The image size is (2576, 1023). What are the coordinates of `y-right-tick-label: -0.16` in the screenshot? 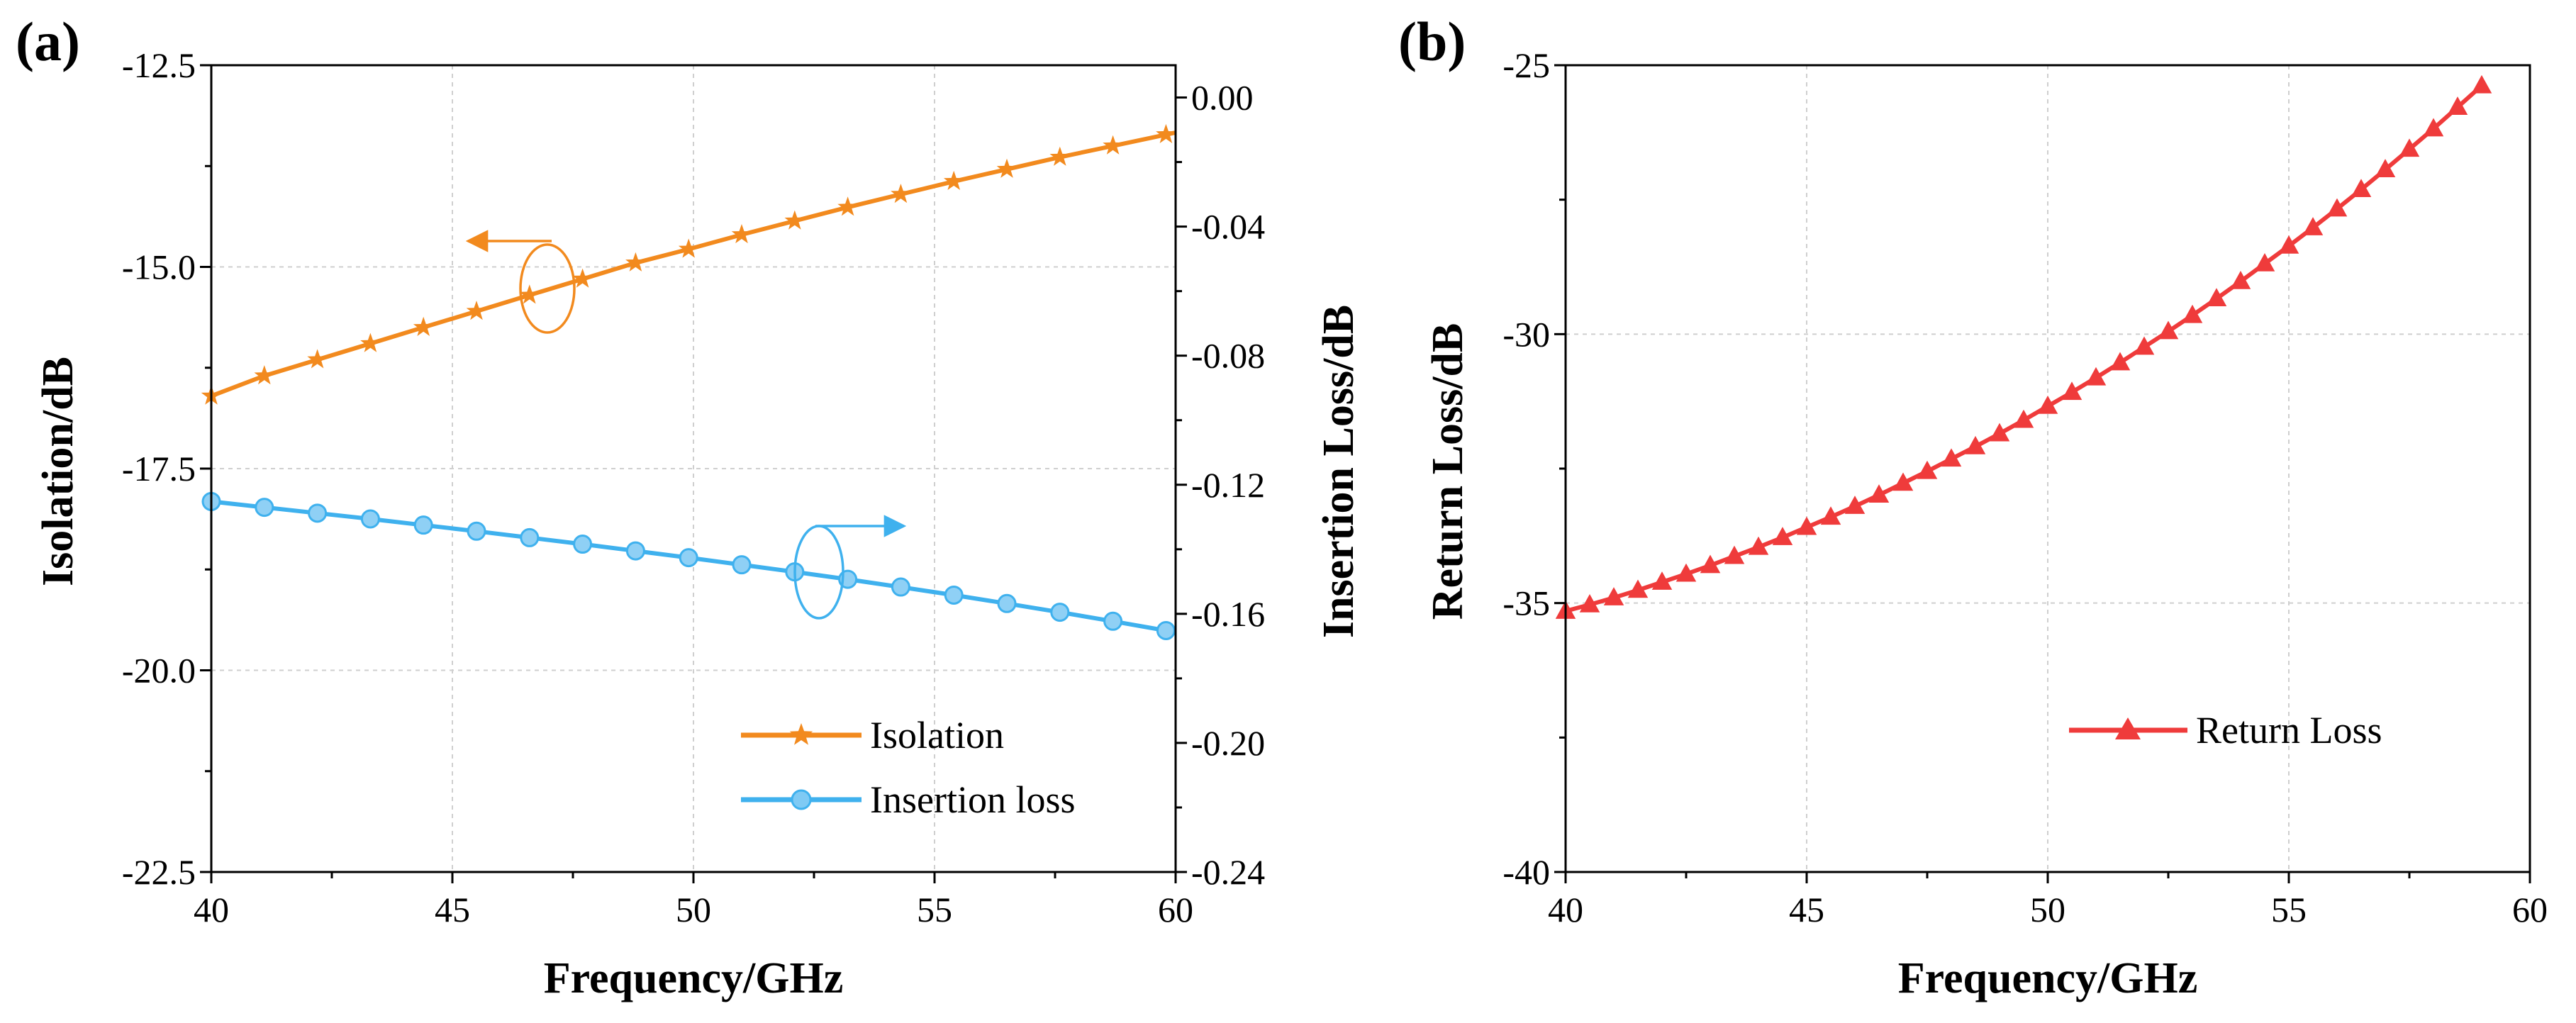 It's located at (1228, 614).